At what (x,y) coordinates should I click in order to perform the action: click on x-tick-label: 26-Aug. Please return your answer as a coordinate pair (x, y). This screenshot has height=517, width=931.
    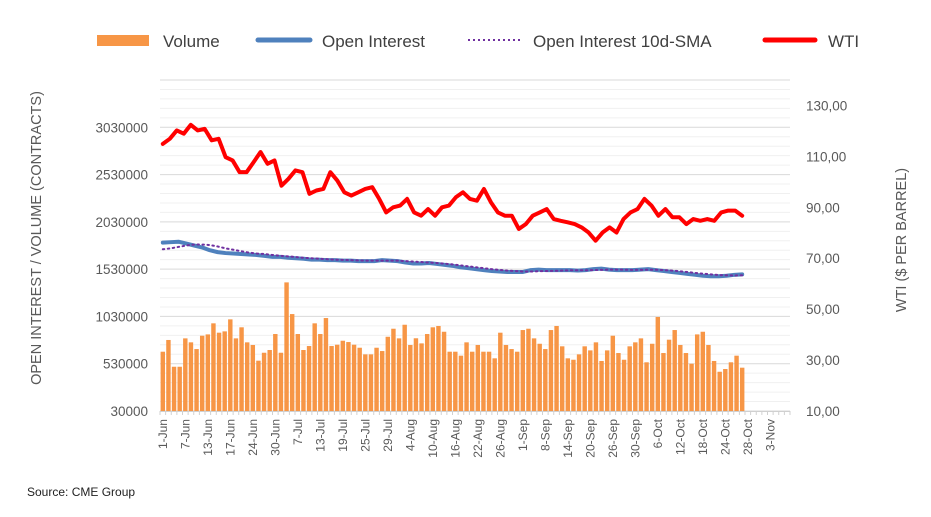
    Looking at the image, I should click on (500, 438).